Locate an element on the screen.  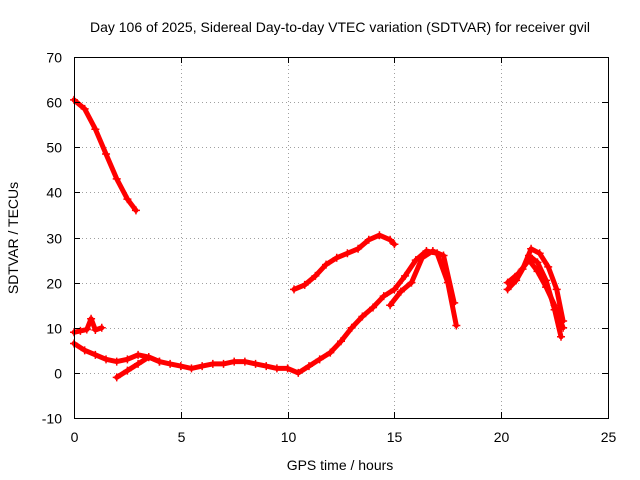
x-tick-label: 5 is located at coordinates (182, 437).